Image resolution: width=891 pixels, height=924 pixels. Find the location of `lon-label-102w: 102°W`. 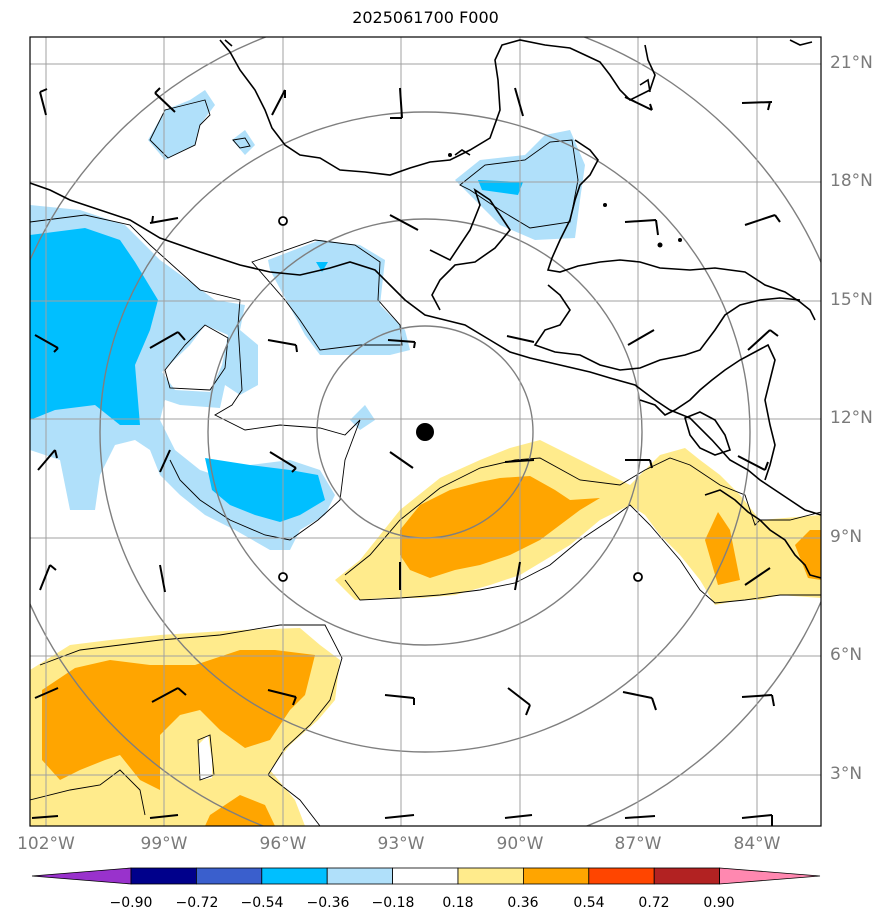

lon-label-102w: 102°W is located at coordinates (46, 844).